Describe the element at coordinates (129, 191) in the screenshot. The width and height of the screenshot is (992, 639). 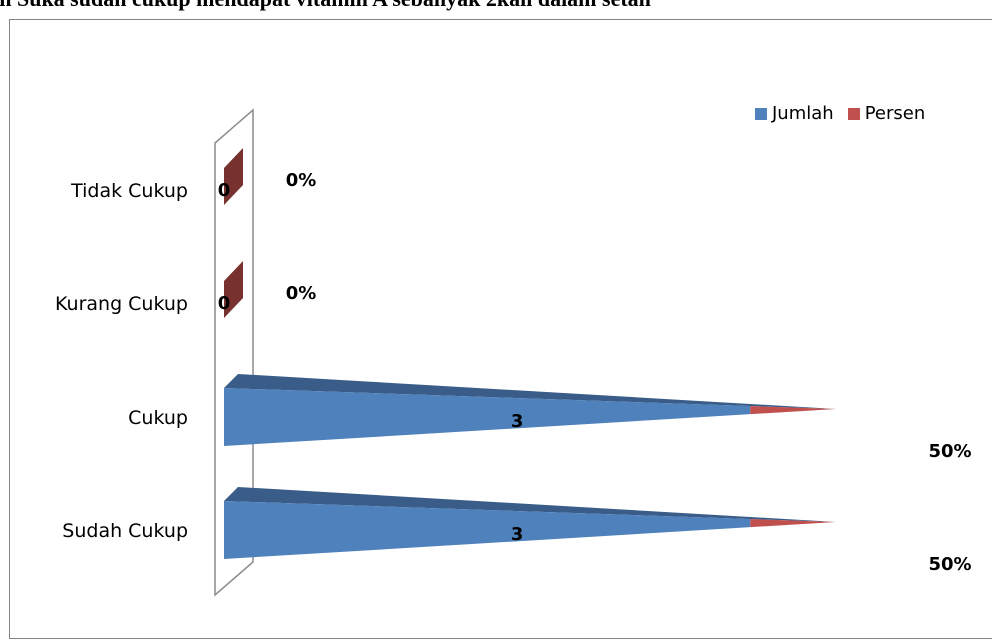
I see `category-label: Tidak Cukup` at that location.